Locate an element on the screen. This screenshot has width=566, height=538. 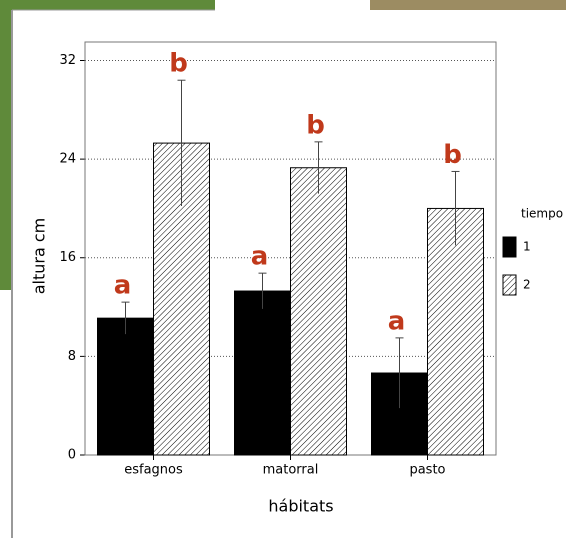
legend-title: tiempo is located at coordinates (542, 214).